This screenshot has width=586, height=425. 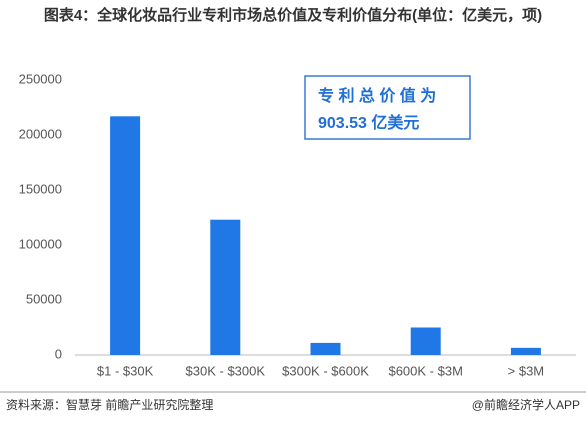 I want to click on credit: @前瞻经济学人APP, so click(x=526, y=404).